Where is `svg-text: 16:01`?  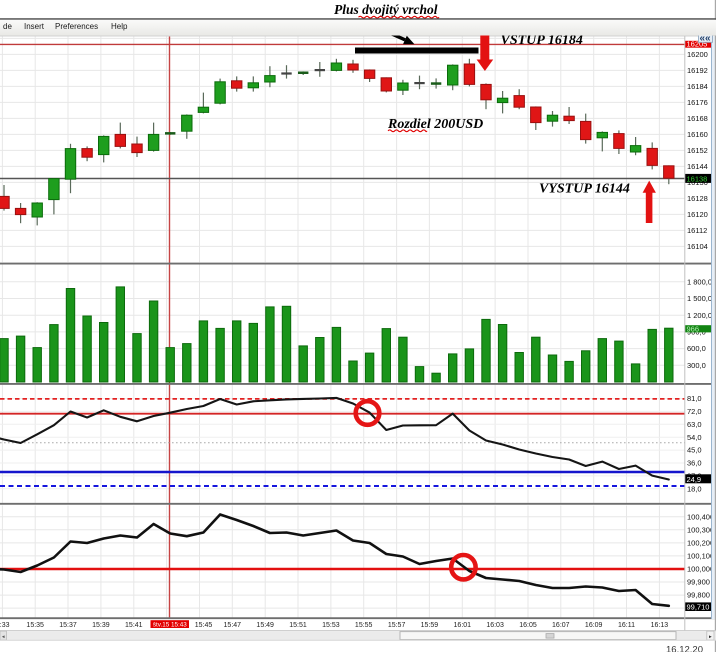 svg-text: 16:01 is located at coordinates (463, 625).